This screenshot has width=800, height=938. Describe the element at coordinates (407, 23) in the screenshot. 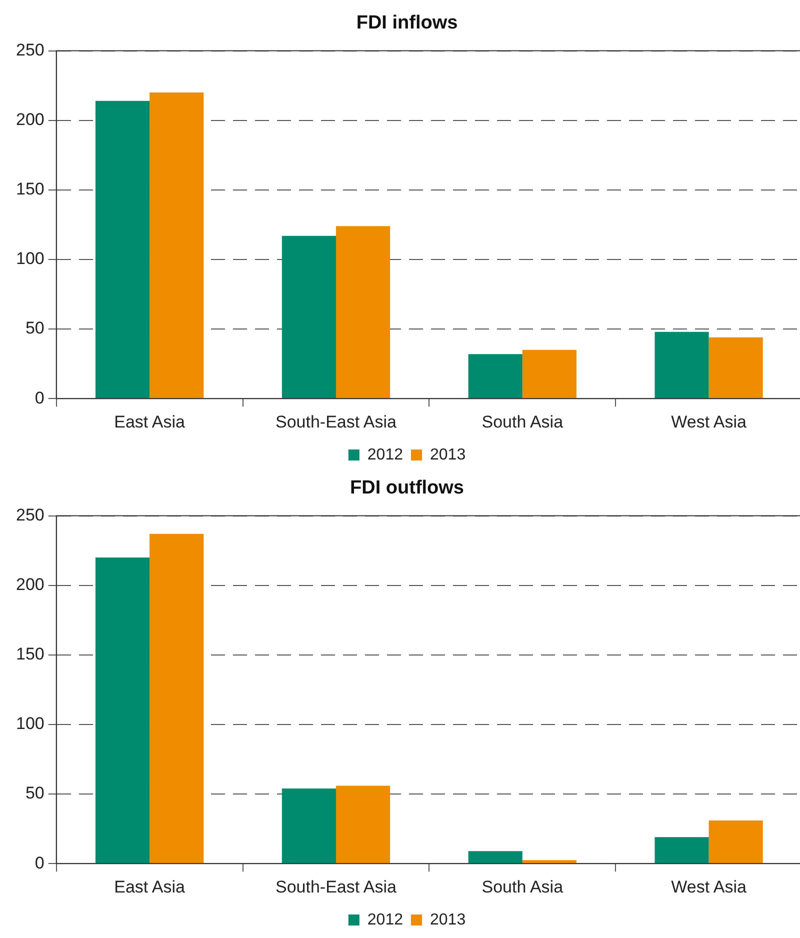

I see `chart-title: FDI inflows` at that location.